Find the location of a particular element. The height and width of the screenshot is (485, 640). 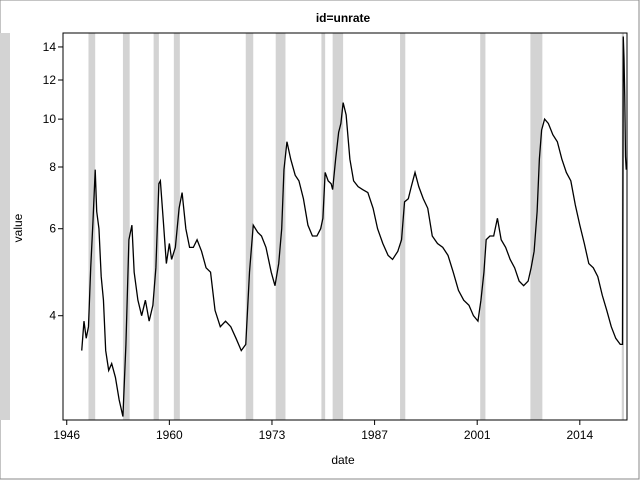

chart-title: id=unrate is located at coordinates (343, 18).